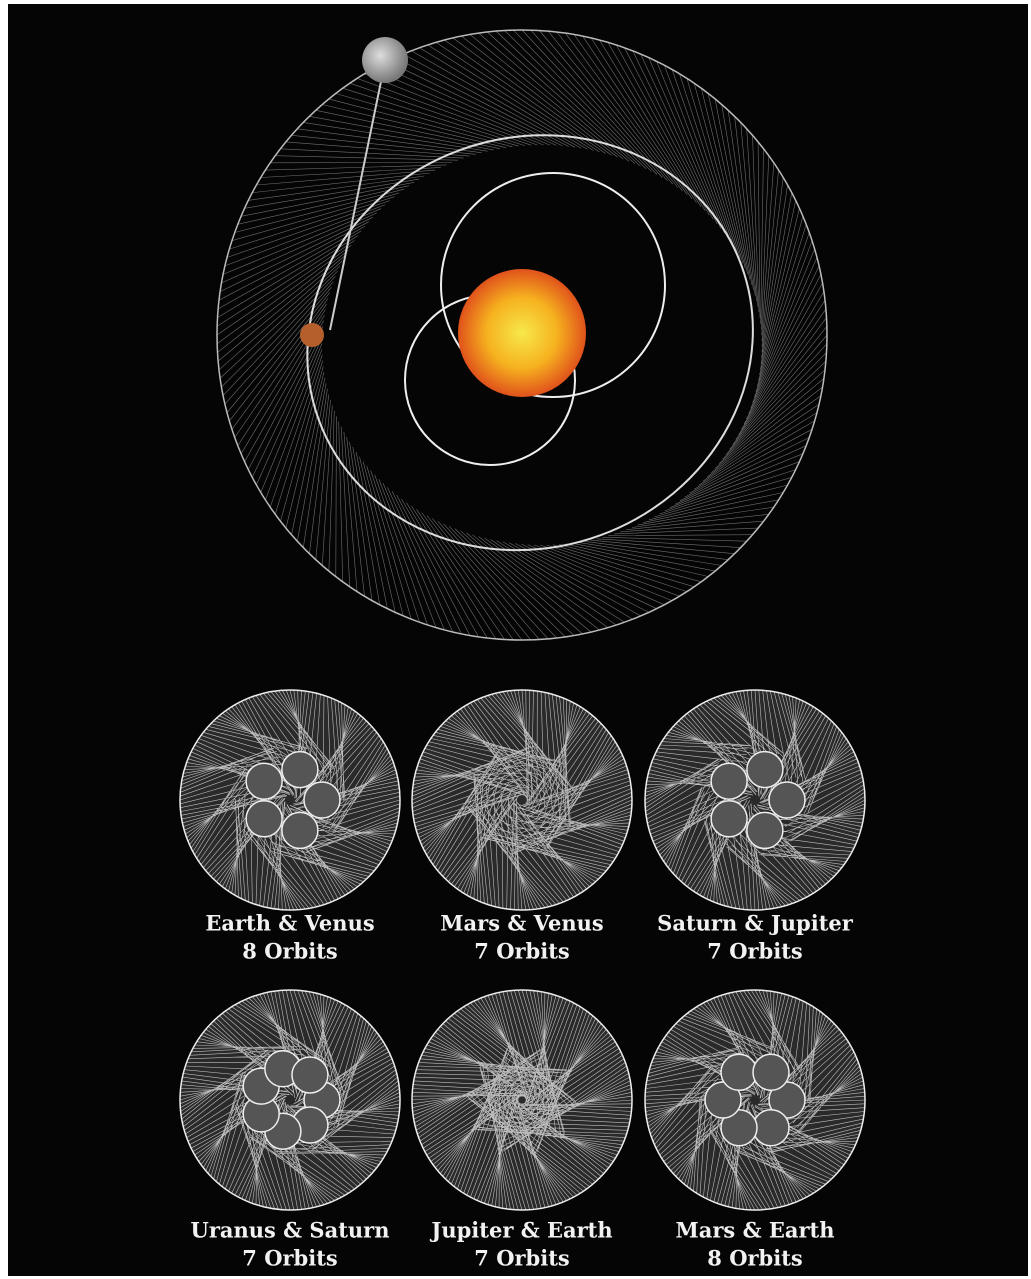 Image resolution: width=1031 pixels, height=1279 pixels. I want to click on tether-line, so click(357, 196).